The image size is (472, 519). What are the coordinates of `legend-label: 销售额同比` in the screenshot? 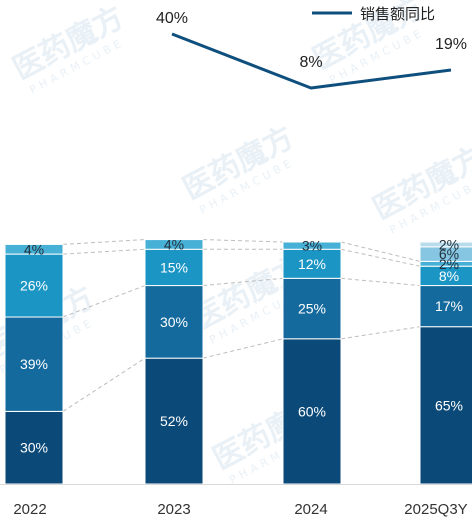 It's located at (397, 14).